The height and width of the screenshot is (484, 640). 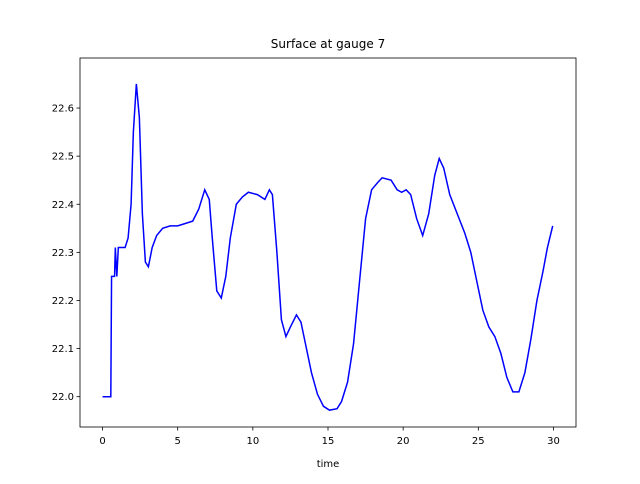 I want to click on x-tick-label: 25, so click(x=478, y=441).